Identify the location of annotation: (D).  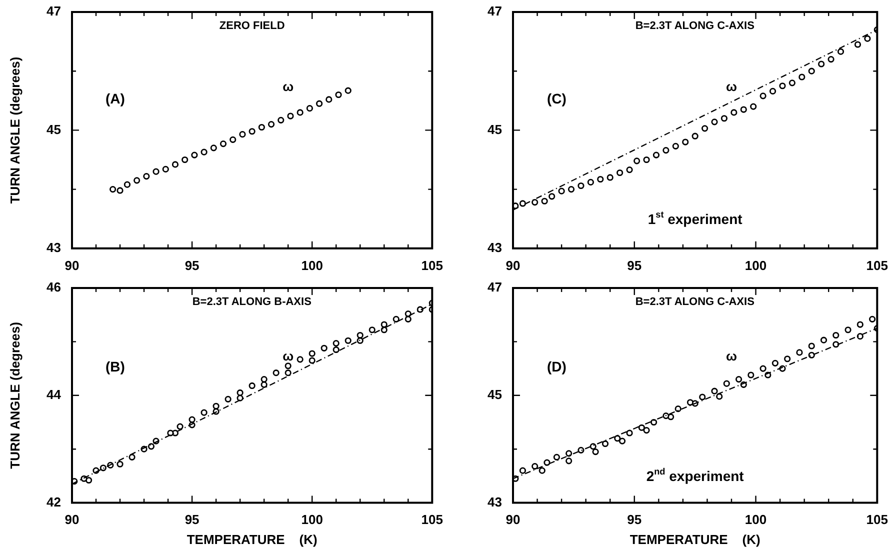
(556, 366).